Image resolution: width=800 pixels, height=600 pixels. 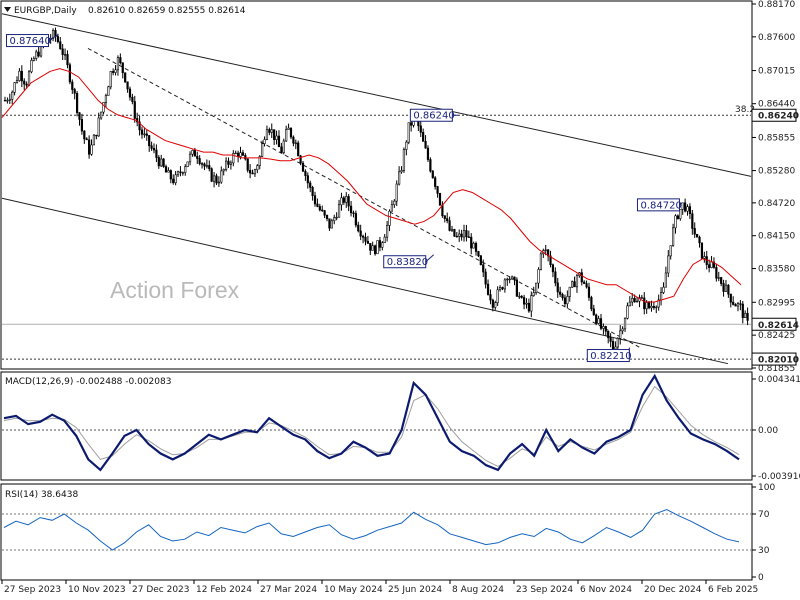 What do you see at coordinates (774, 324) in the screenshot?
I see `level-price-box` at bounding box center [774, 324].